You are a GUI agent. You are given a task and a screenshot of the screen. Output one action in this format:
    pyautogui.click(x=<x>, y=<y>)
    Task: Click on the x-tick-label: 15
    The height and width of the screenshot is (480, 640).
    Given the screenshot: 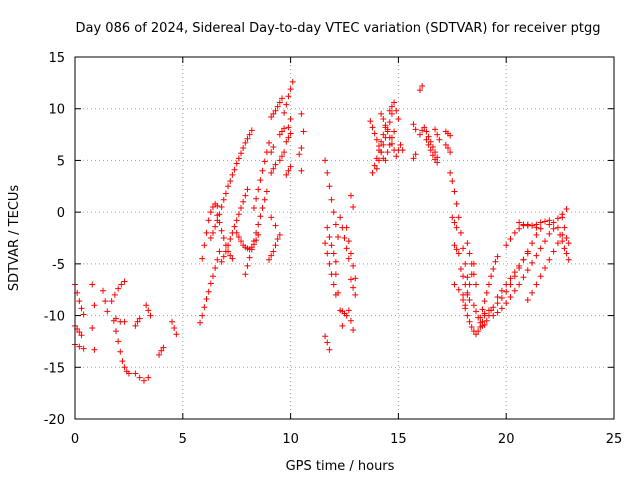 What is the action you would take?
    pyautogui.click(x=398, y=439)
    